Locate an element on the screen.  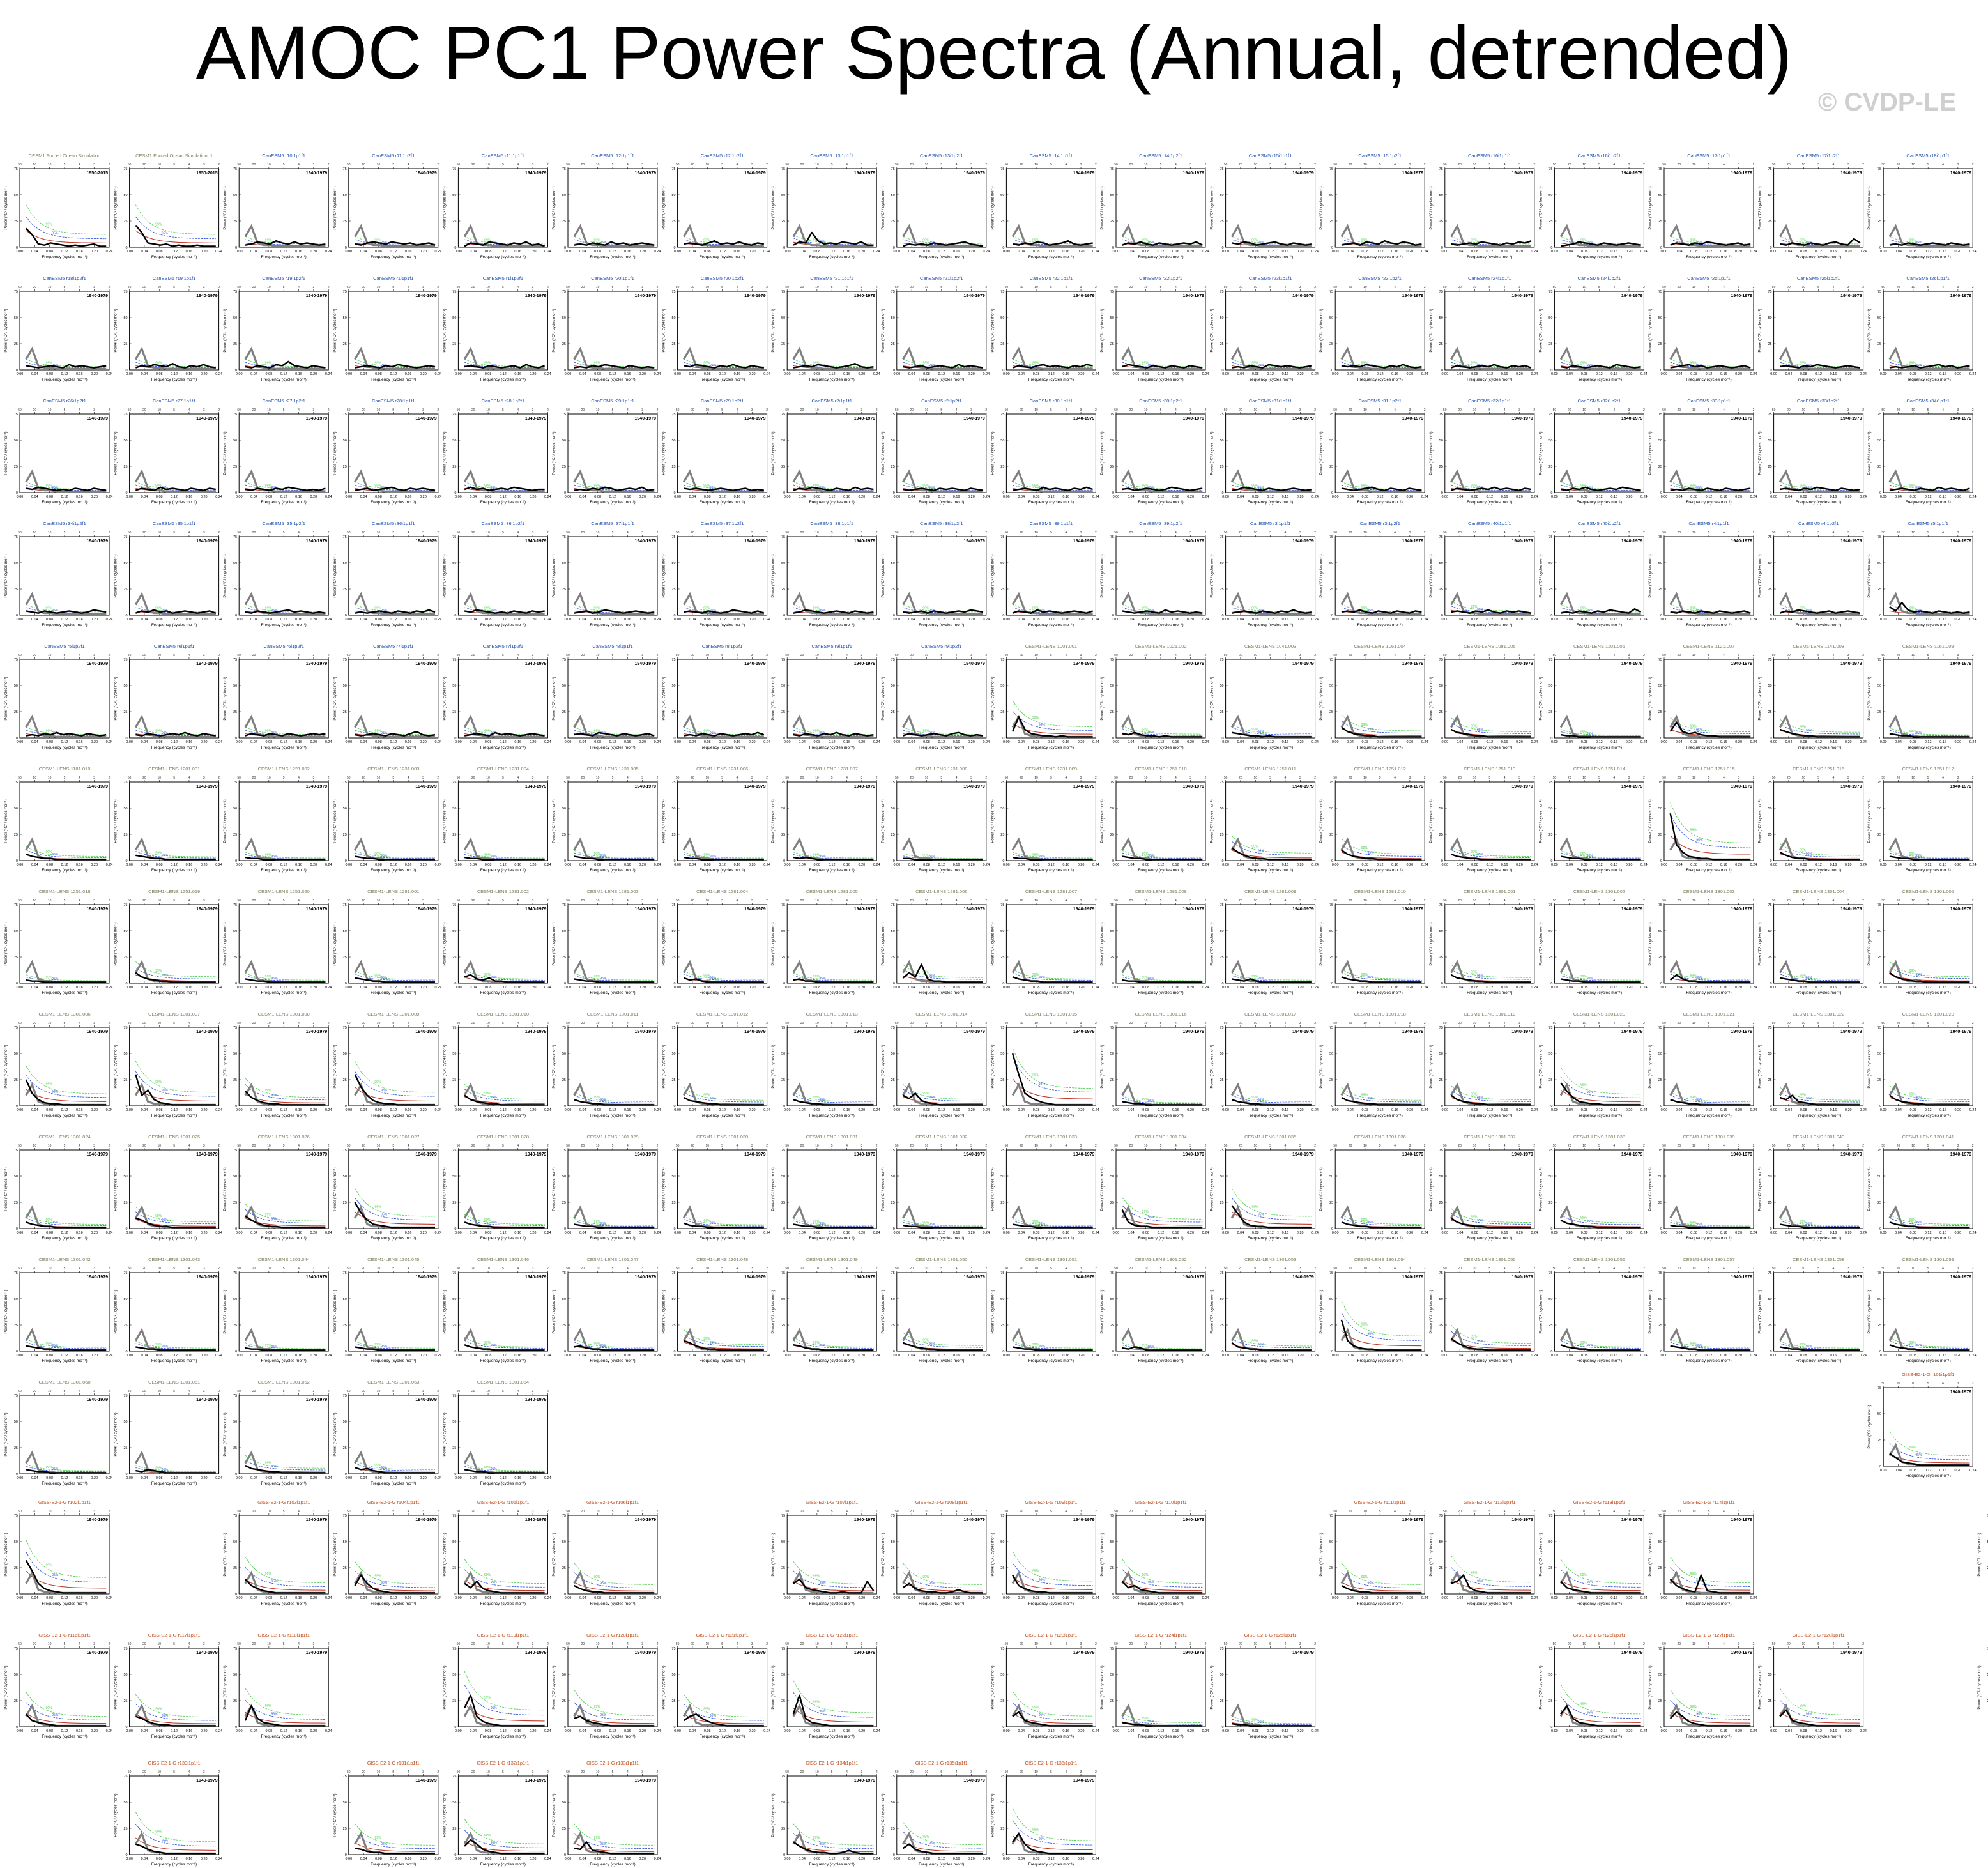
panel-title: CanESM5 r15i1p2f1 is located at coordinates (1380, 155).